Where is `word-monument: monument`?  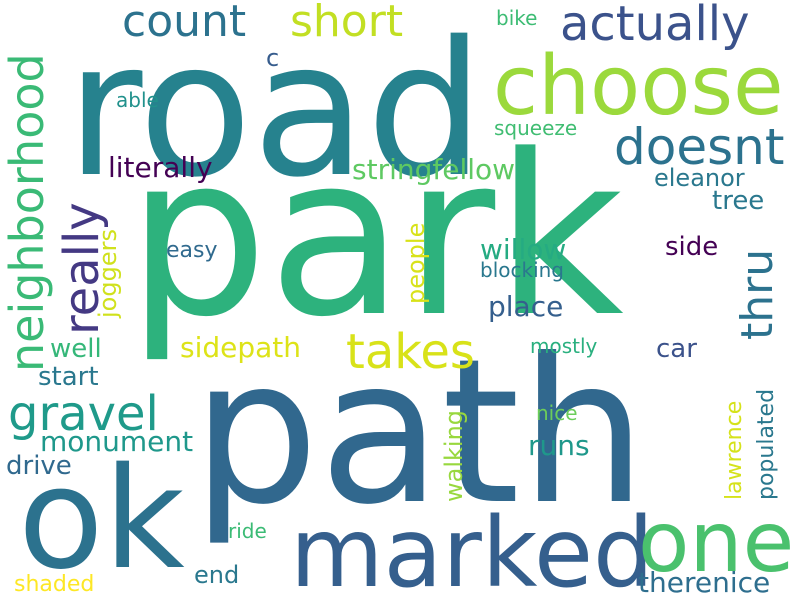
word-monument: monument is located at coordinates (117, 441).